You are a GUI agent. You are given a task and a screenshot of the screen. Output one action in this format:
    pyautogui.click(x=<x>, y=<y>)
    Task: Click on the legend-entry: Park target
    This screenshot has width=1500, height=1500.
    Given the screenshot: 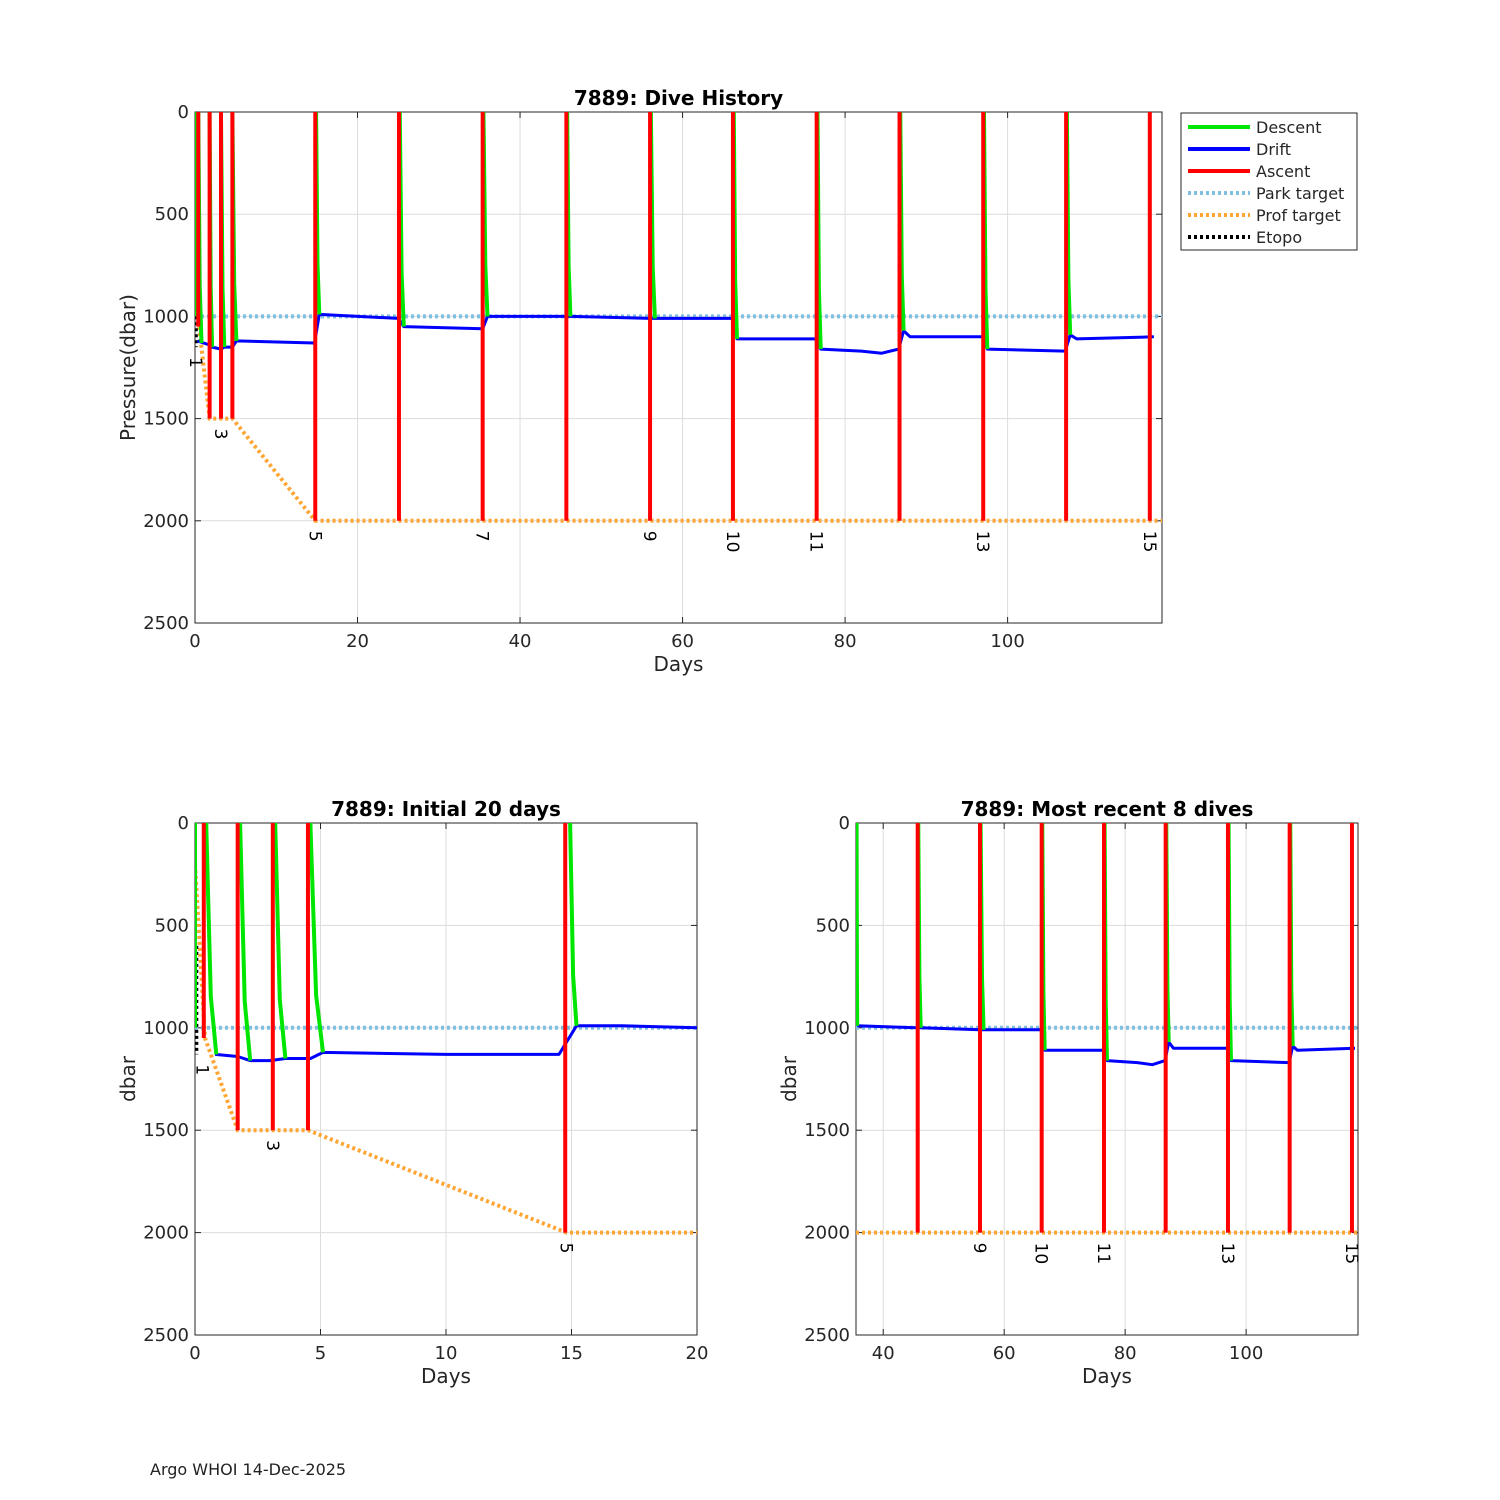 What is the action you would take?
    pyautogui.click(x=1300, y=193)
    